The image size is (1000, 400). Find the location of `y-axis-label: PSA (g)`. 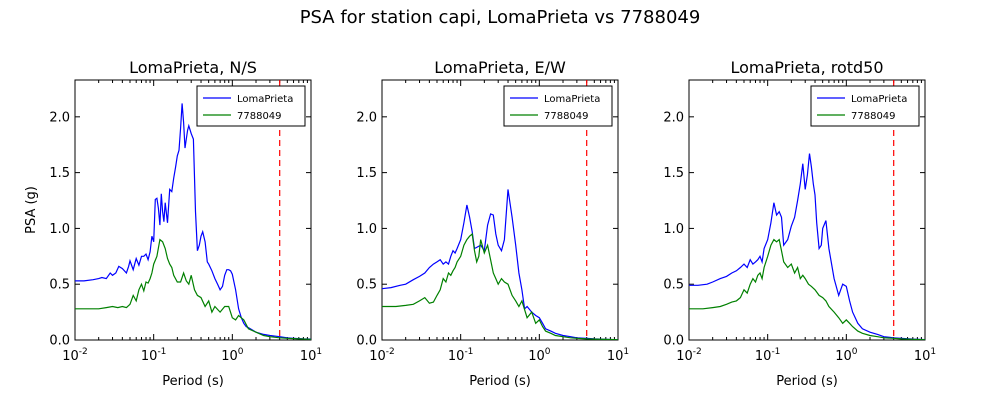

y-axis-label: PSA (g) is located at coordinates (31, 210).